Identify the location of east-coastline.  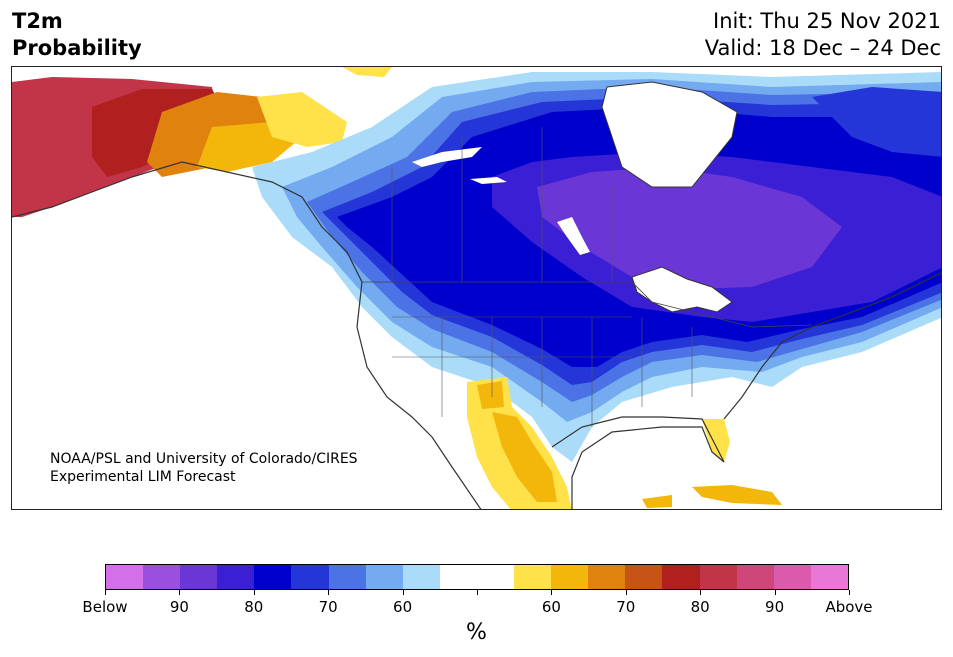
(832, 346).